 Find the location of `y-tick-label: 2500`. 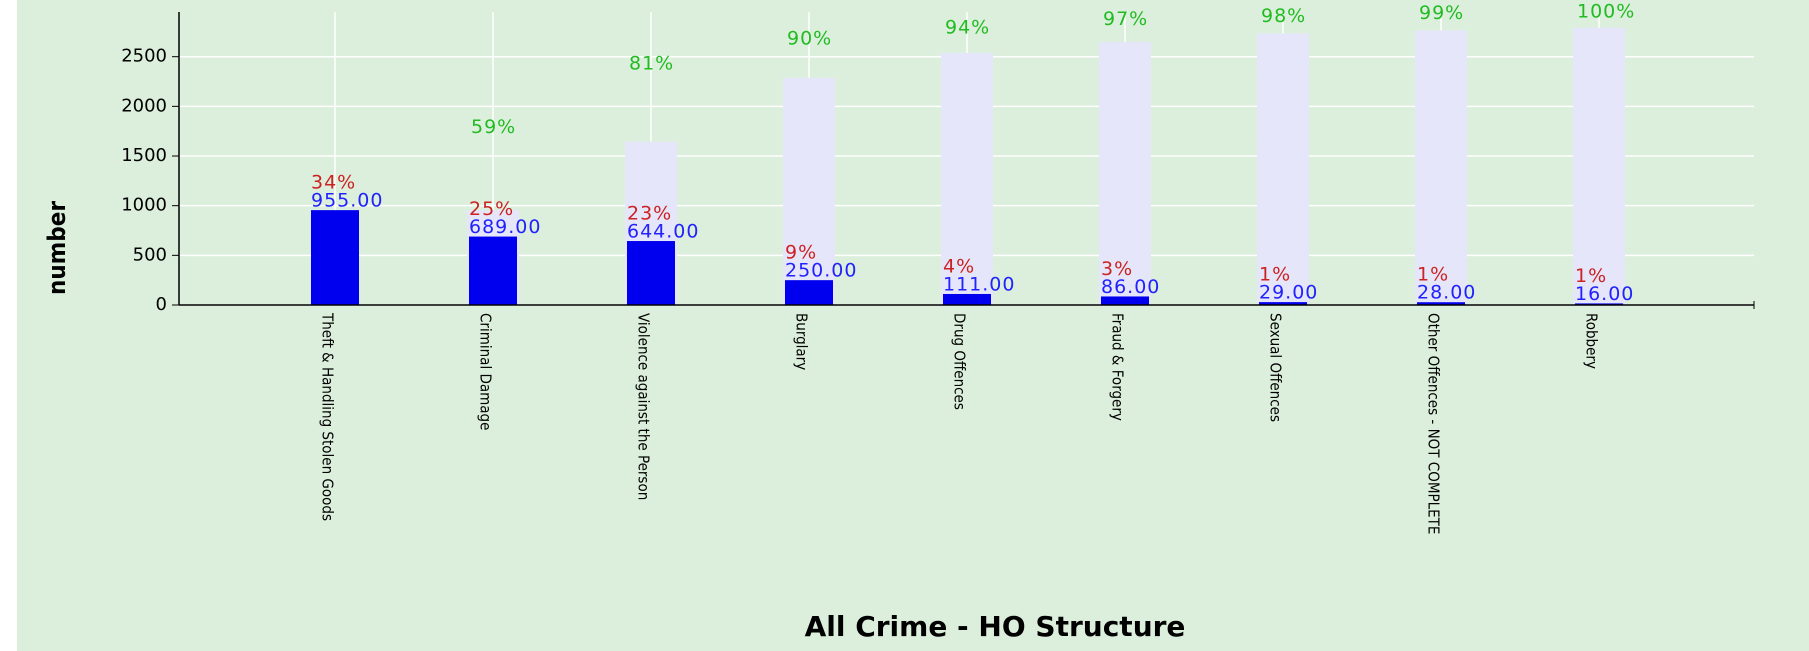

y-tick-label: 2500 is located at coordinates (144, 56).